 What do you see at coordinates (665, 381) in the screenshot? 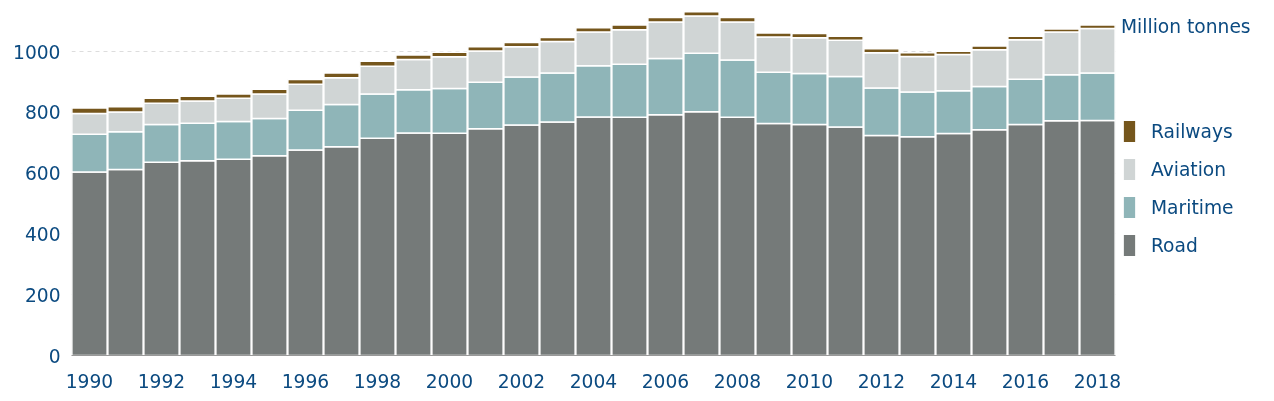
I see `x-tick-label: 2006` at bounding box center [665, 381].